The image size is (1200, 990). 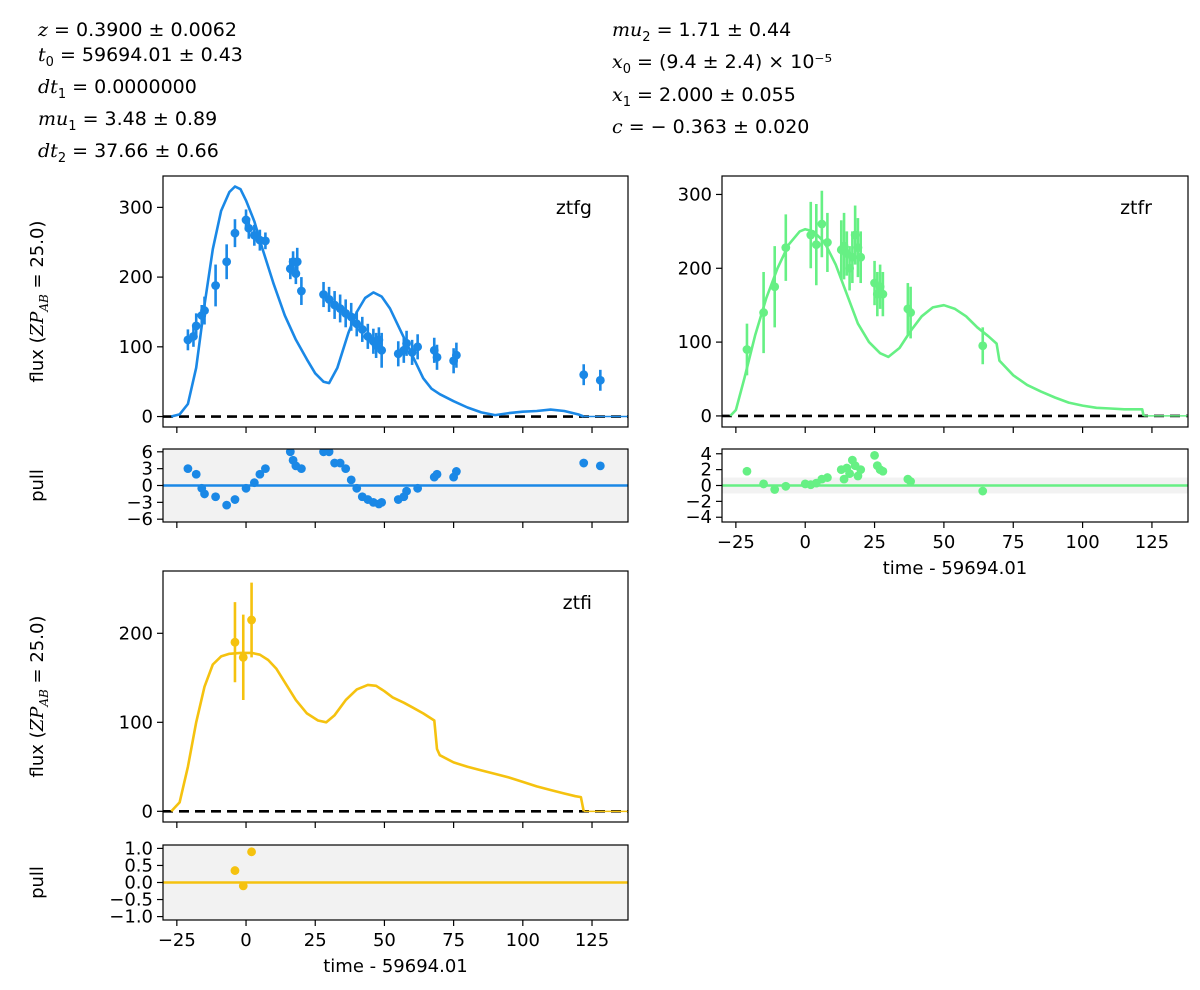 I want to click on ztfi-flux-ytick-label: 100, so click(x=136, y=722).